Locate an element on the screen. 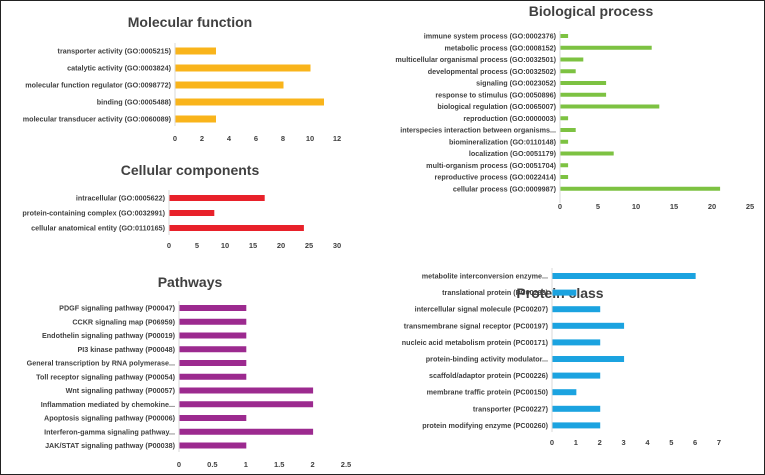 The width and height of the screenshot is (765, 475). pathways-category-label: Toll receptor signaling pathway (P00054) is located at coordinates (105, 376).